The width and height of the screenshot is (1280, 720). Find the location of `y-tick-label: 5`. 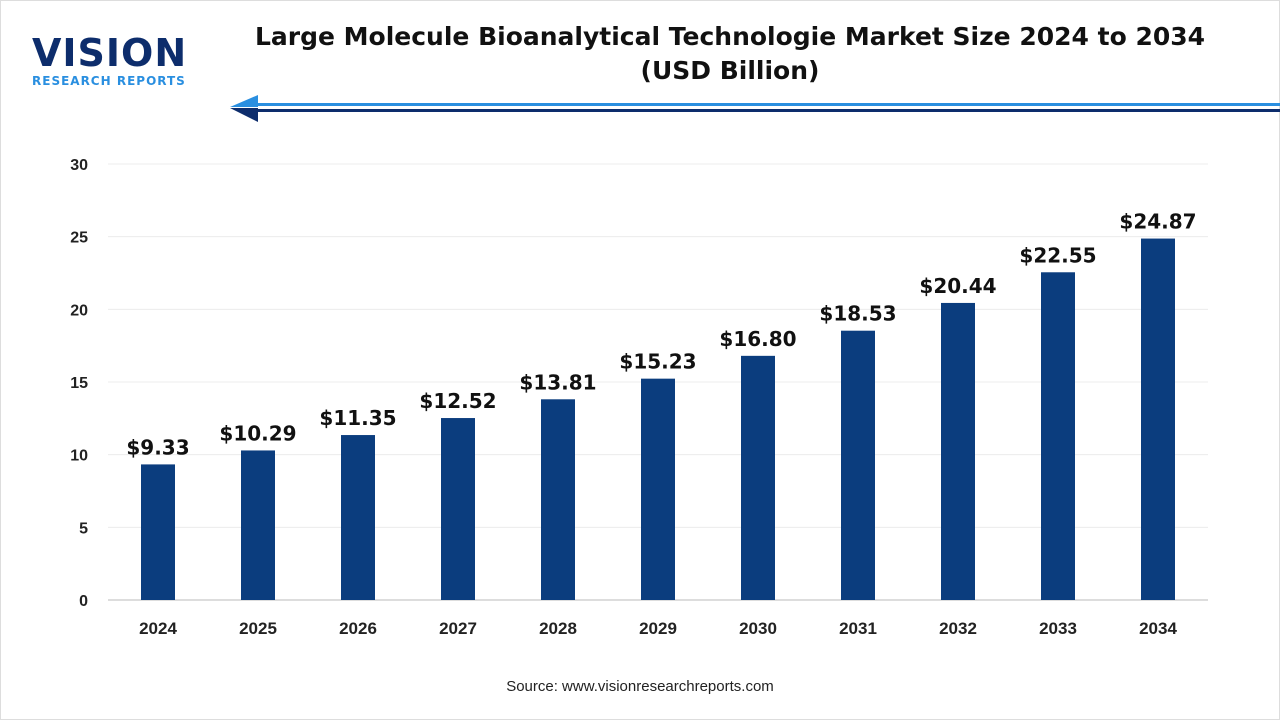

y-tick-label: 5 is located at coordinates (83, 528).